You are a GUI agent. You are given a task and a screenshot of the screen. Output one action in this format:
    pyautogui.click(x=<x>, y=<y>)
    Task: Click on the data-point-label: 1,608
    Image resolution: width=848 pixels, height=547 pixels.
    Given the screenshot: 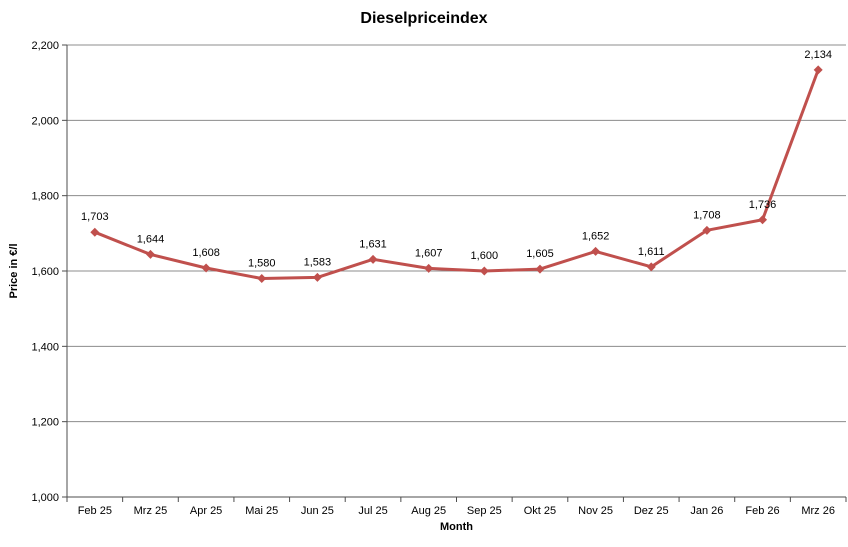 What is the action you would take?
    pyautogui.click(x=206, y=253)
    